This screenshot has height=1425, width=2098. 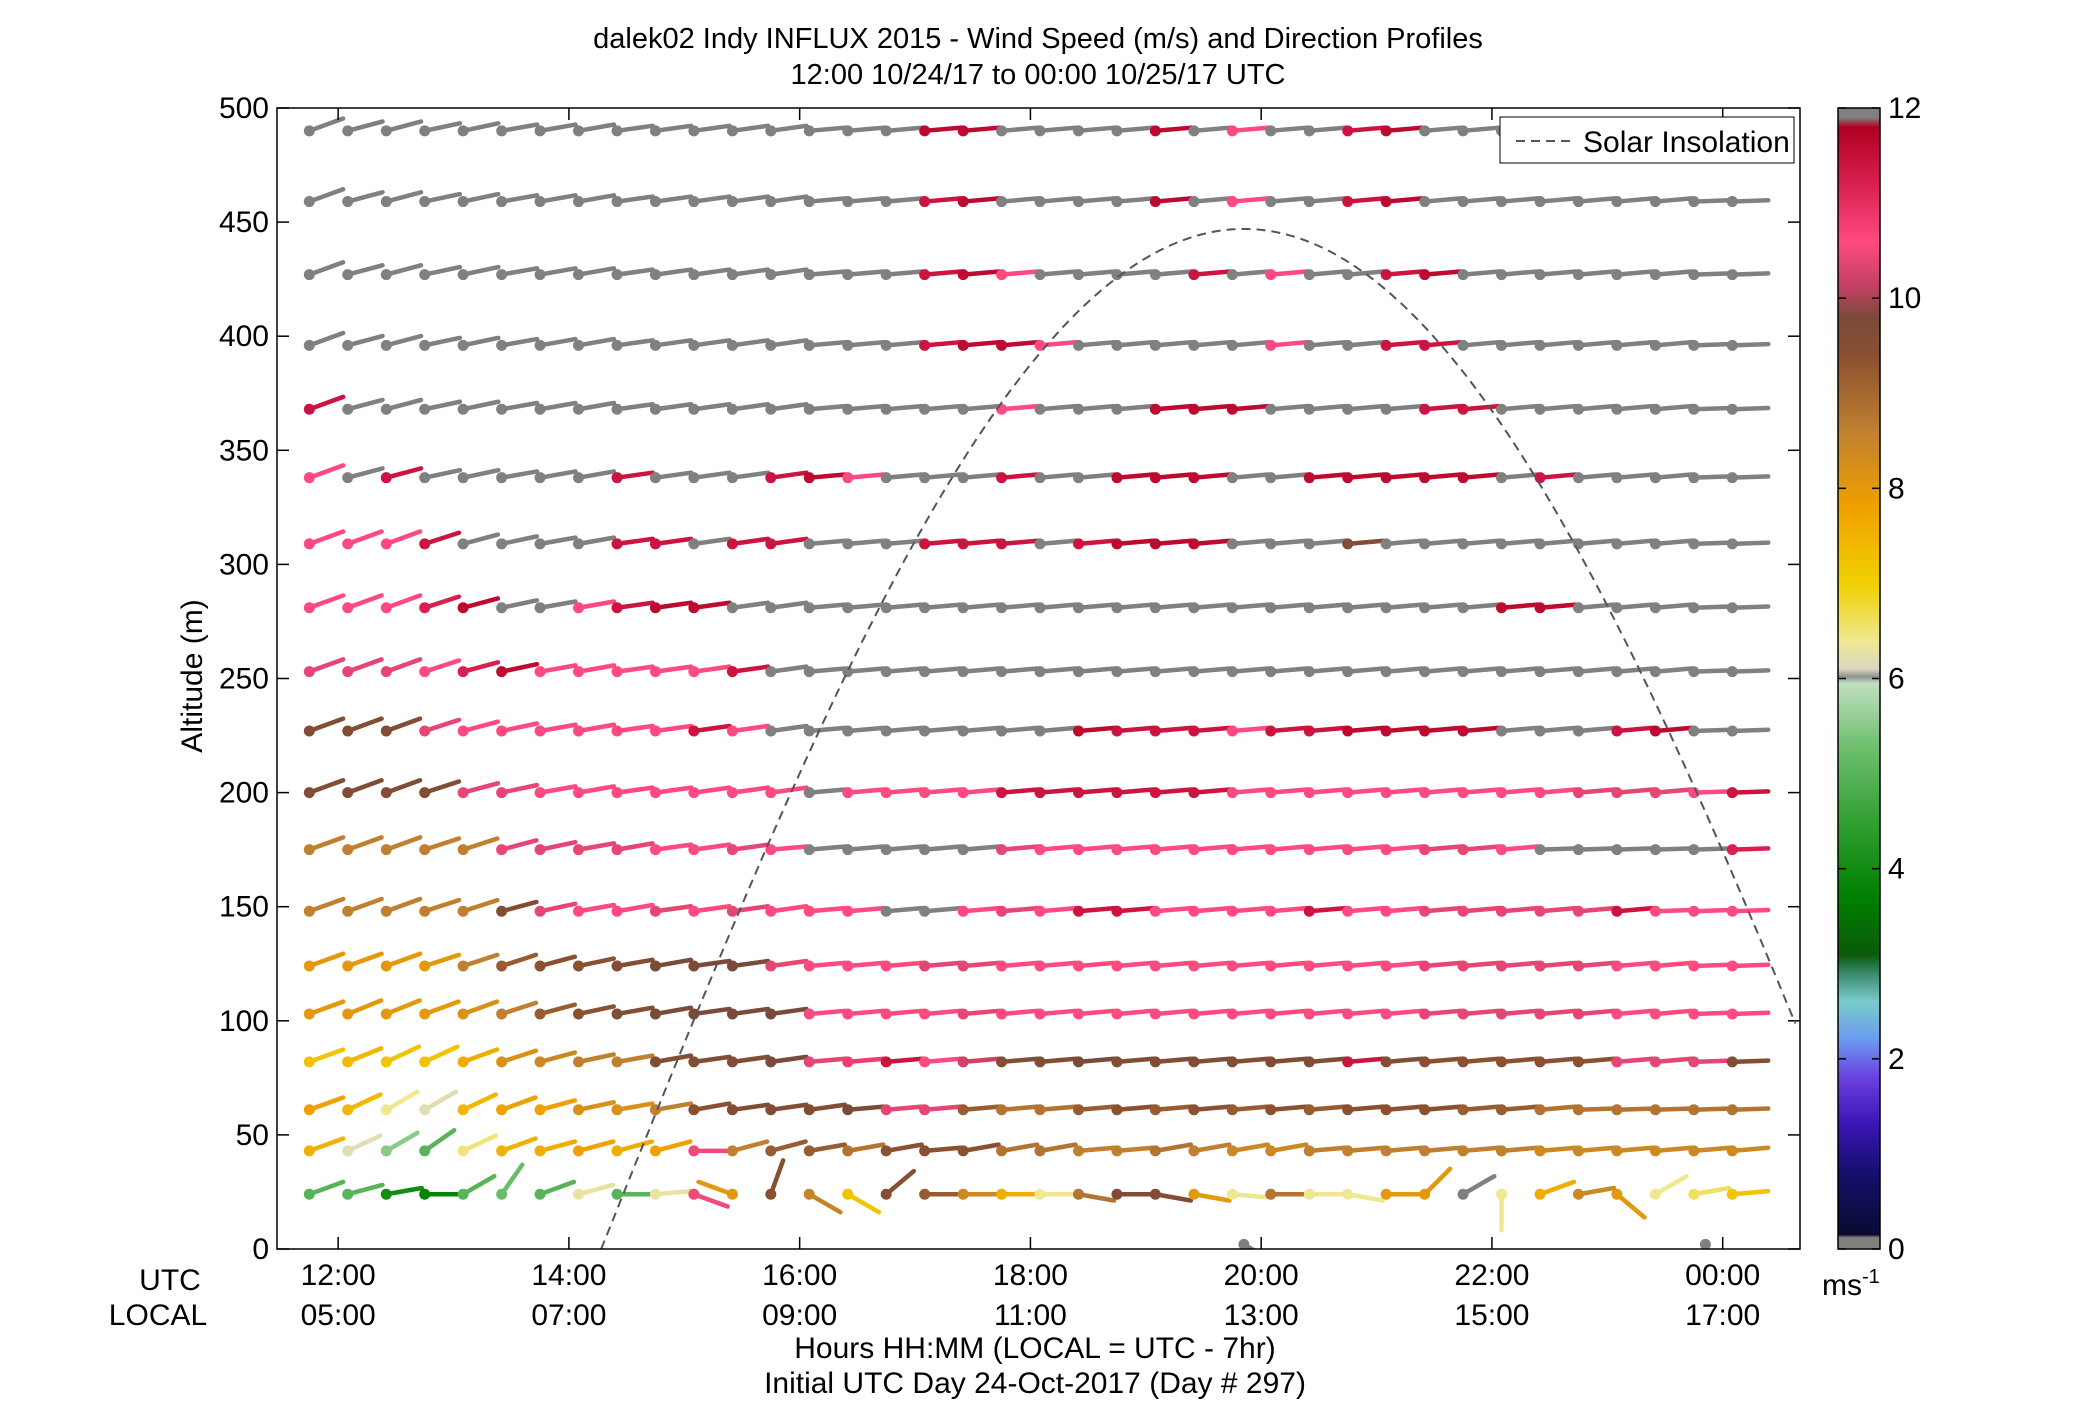 I want to click on x-tick-label-utc: 22:00, so click(x=1491, y=1275).